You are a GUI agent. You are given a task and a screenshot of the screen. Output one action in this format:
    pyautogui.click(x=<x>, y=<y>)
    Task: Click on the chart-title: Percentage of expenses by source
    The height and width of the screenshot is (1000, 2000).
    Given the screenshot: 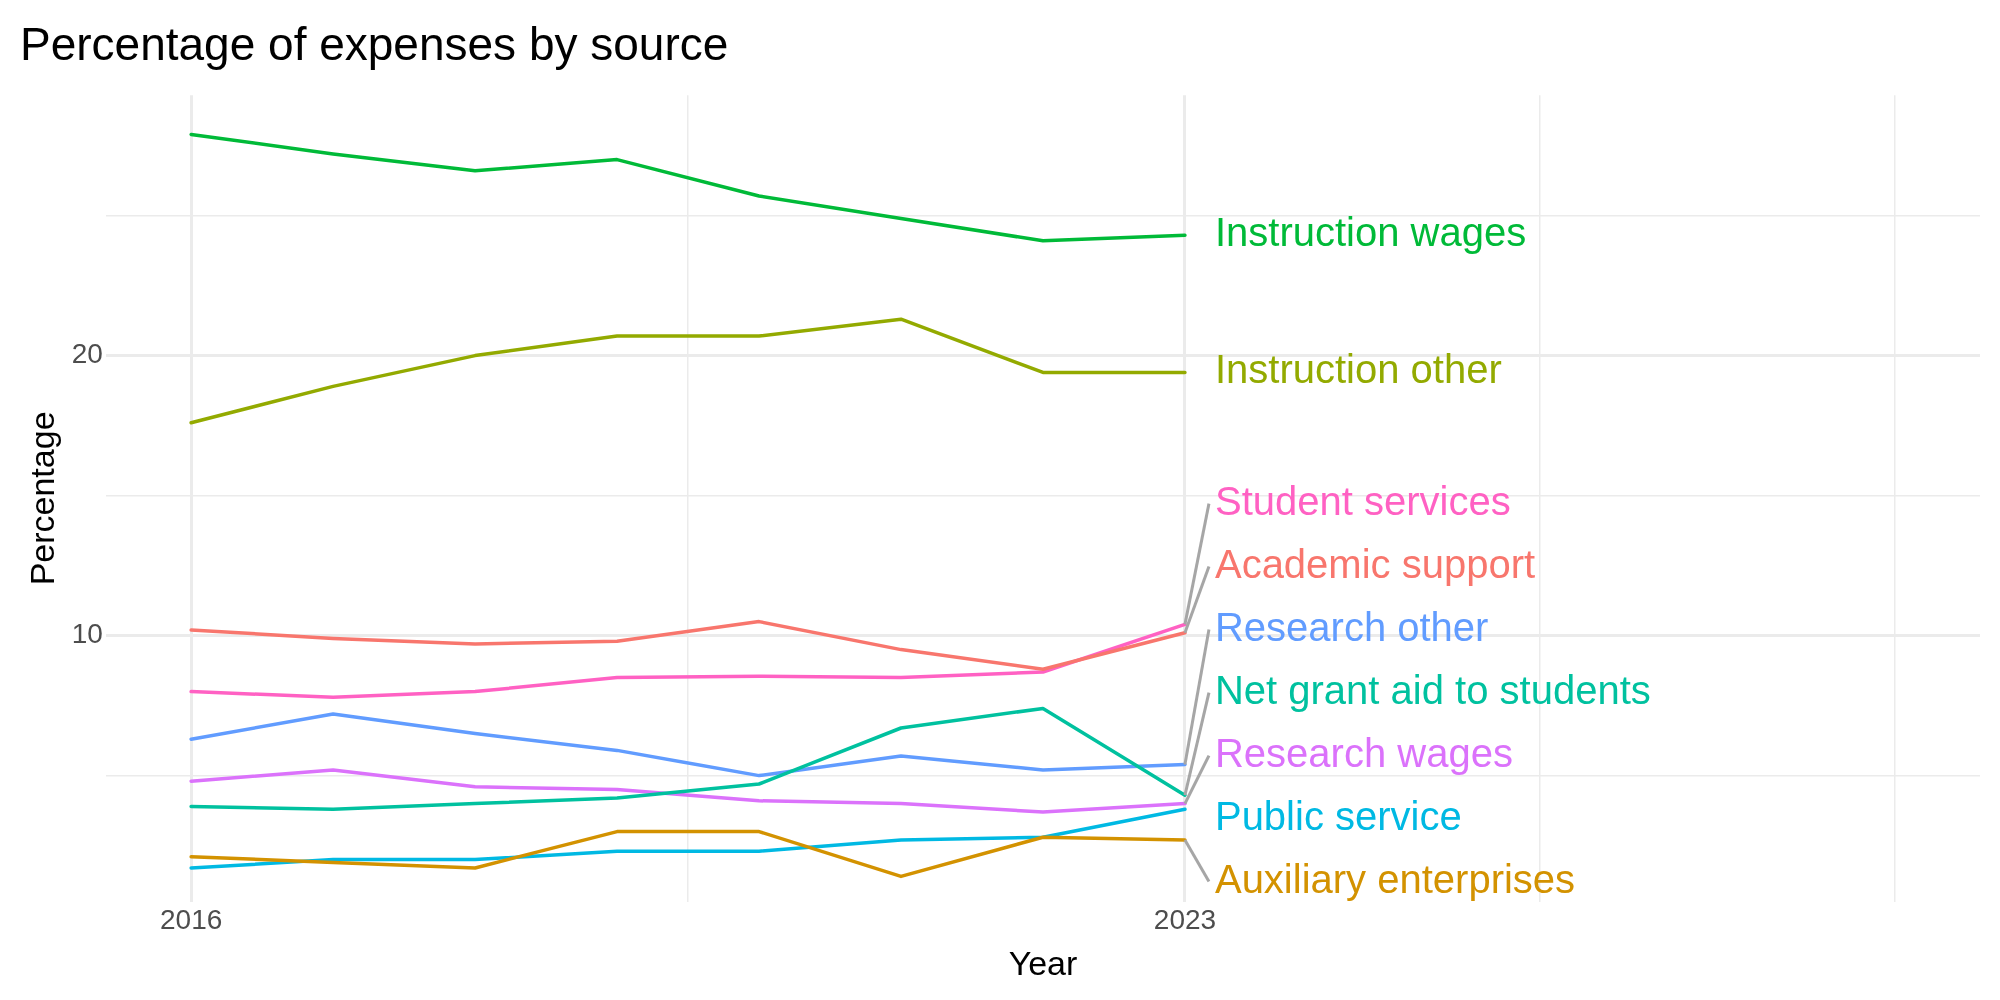 What is the action you would take?
    pyautogui.click(x=374, y=44)
    